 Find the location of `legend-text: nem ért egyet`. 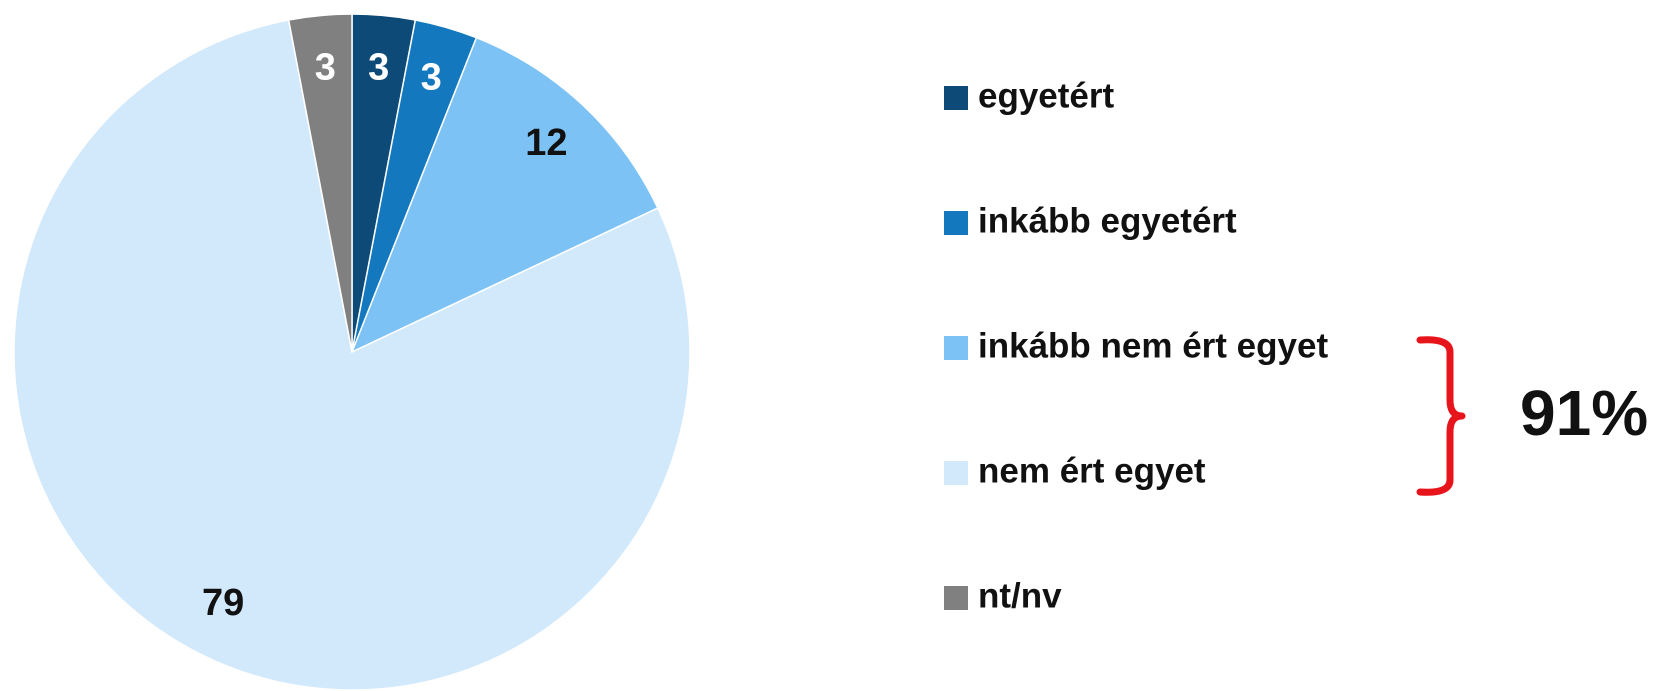

legend-text: nem ért egyet is located at coordinates (1092, 470).